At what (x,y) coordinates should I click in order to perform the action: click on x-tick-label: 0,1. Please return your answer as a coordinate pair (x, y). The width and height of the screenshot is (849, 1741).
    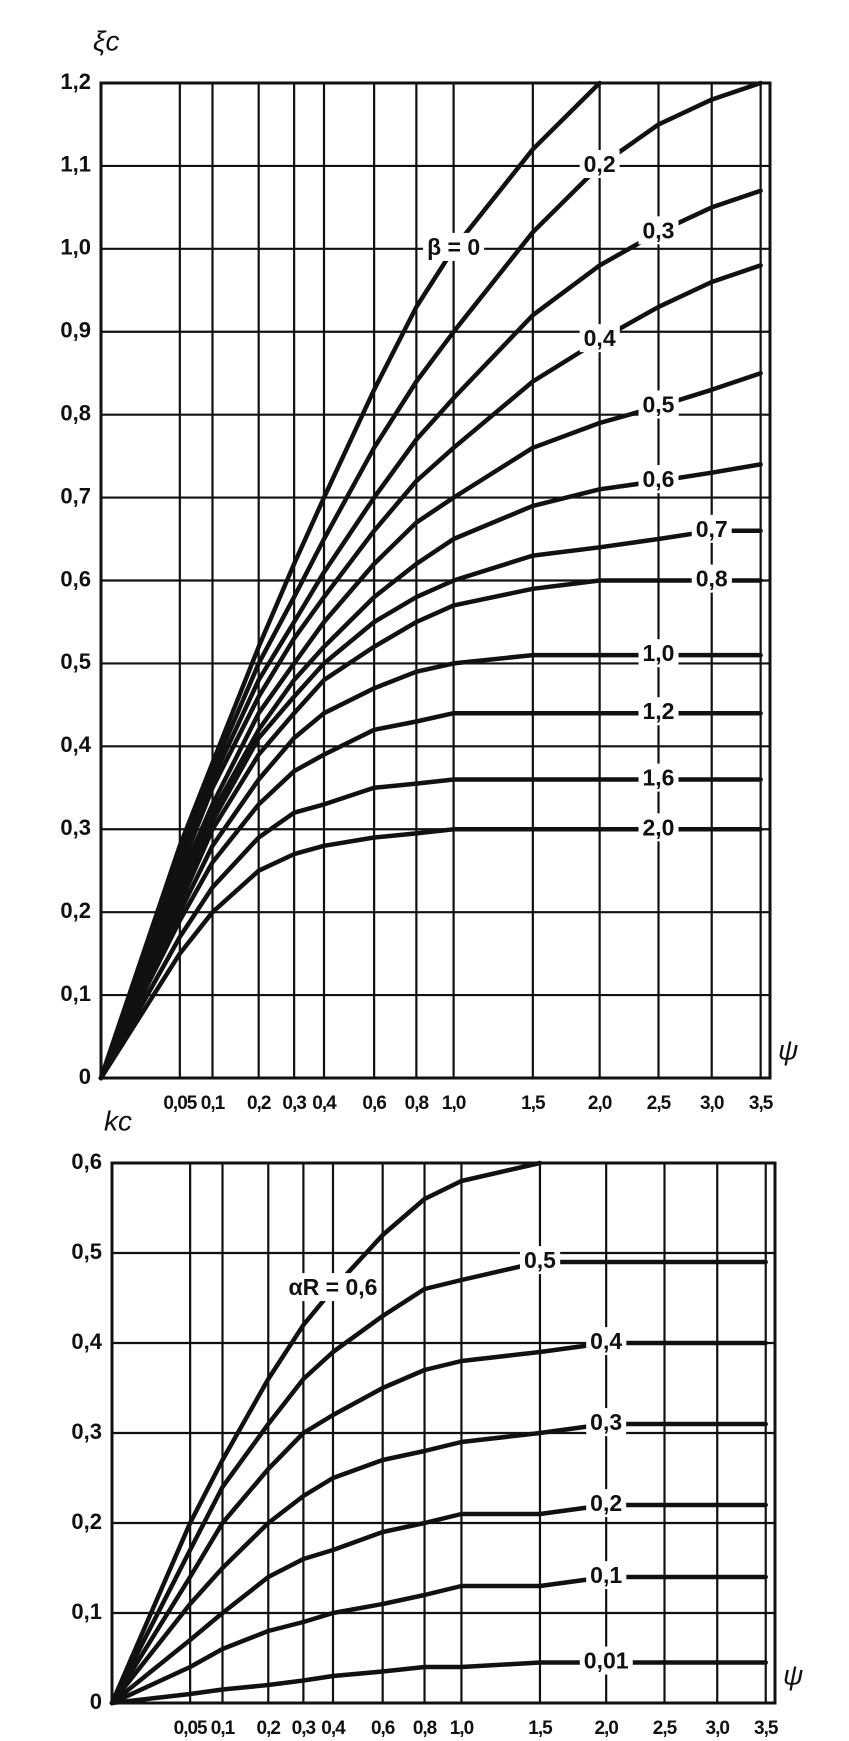
    Looking at the image, I should click on (213, 1103).